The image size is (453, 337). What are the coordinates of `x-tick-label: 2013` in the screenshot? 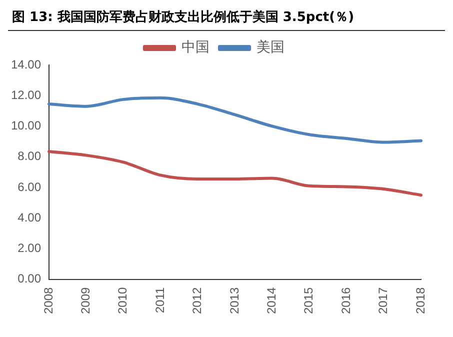 It's located at (234, 300).